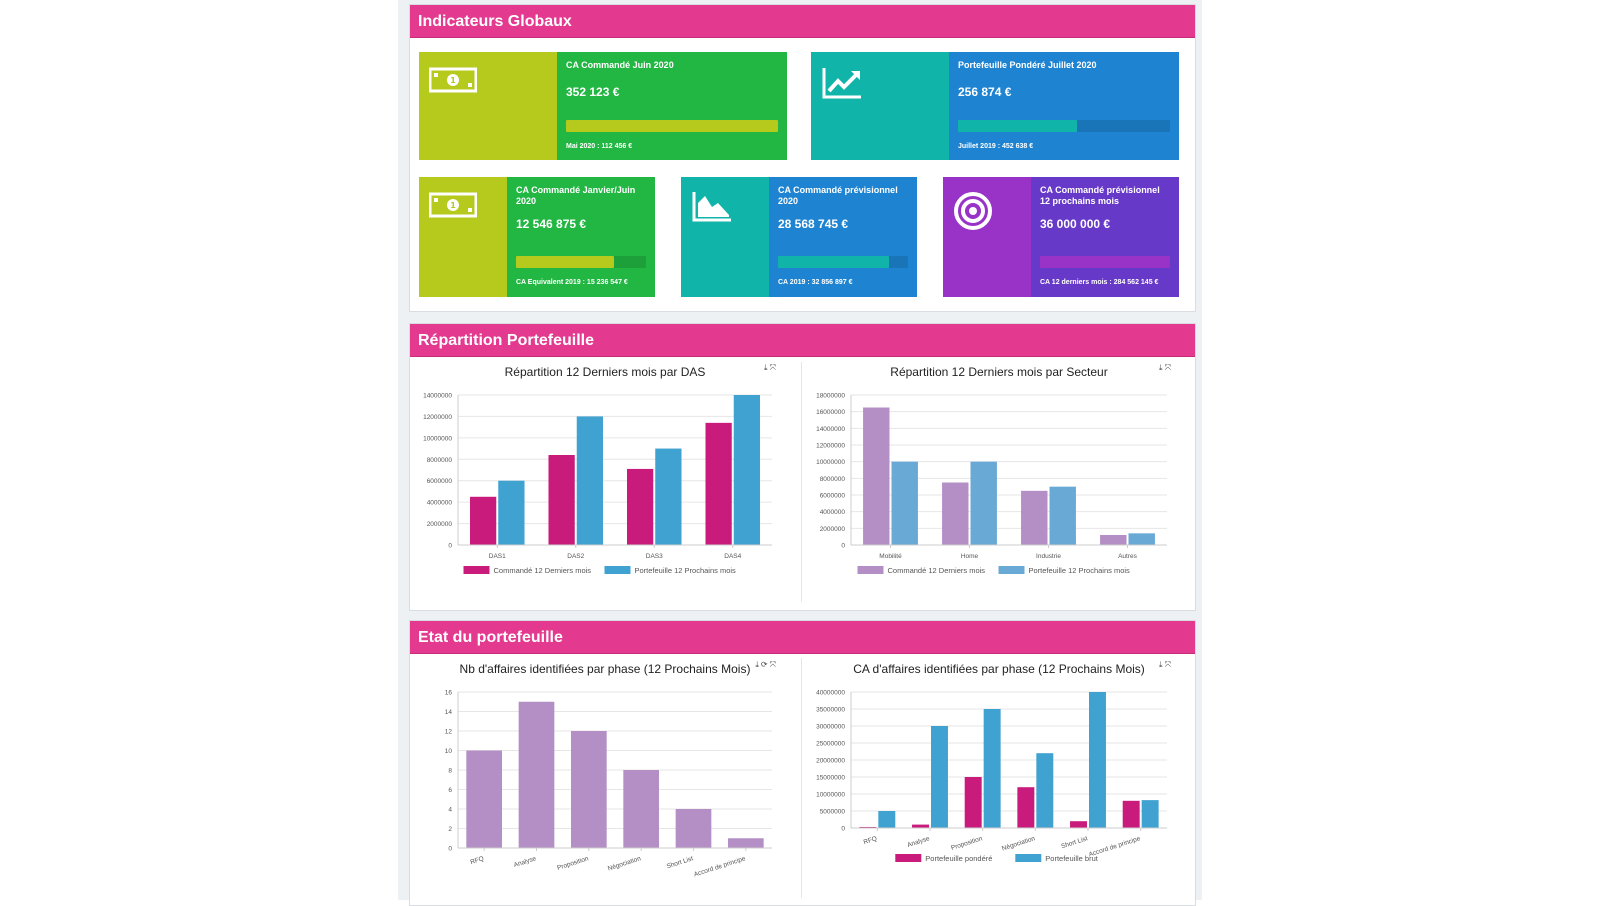 The image size is (1600, 906). I want to click on y-tick-label: 6000000, so click(833, 496).